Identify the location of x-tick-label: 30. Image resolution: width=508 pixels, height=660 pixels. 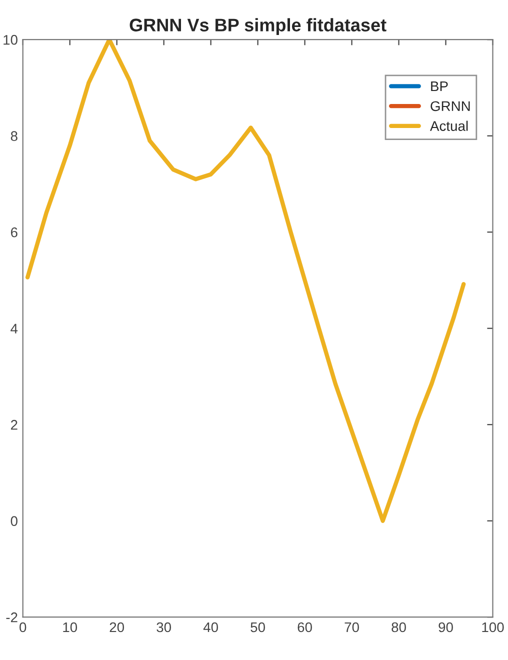
(164, 627).